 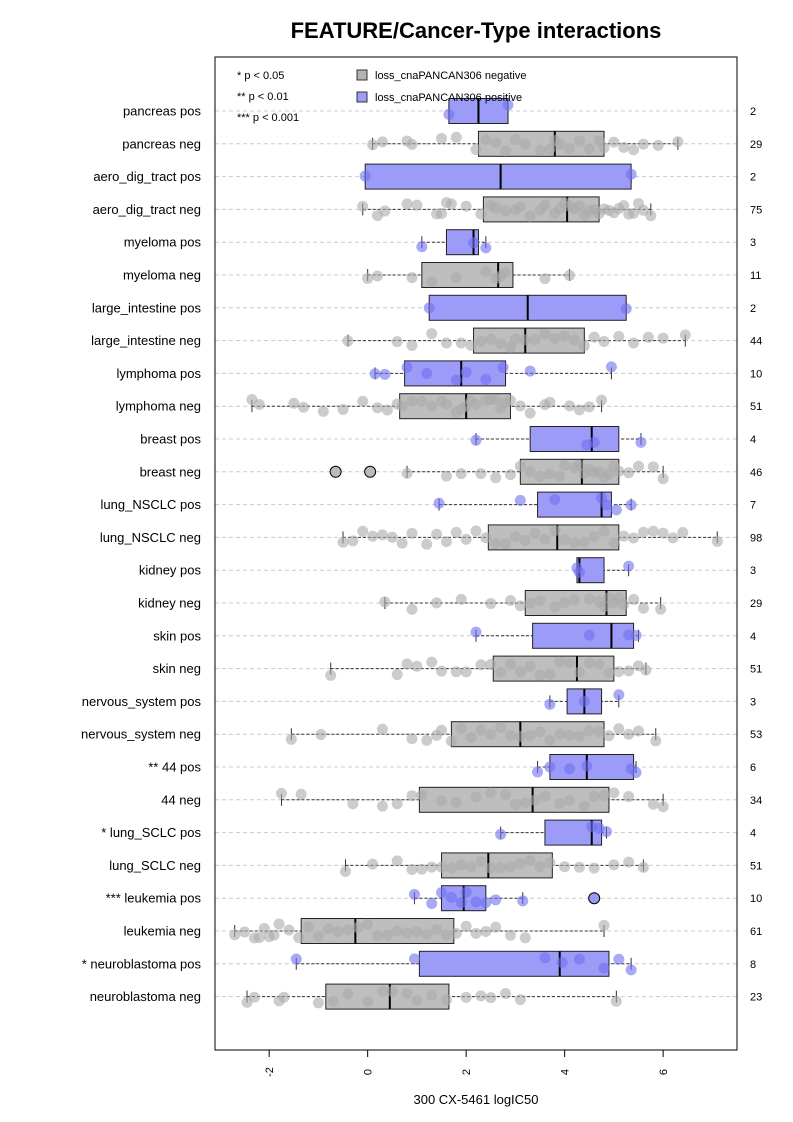 I want to click on significance-key-item: * p < 0.05, so click(x=260, y=76).